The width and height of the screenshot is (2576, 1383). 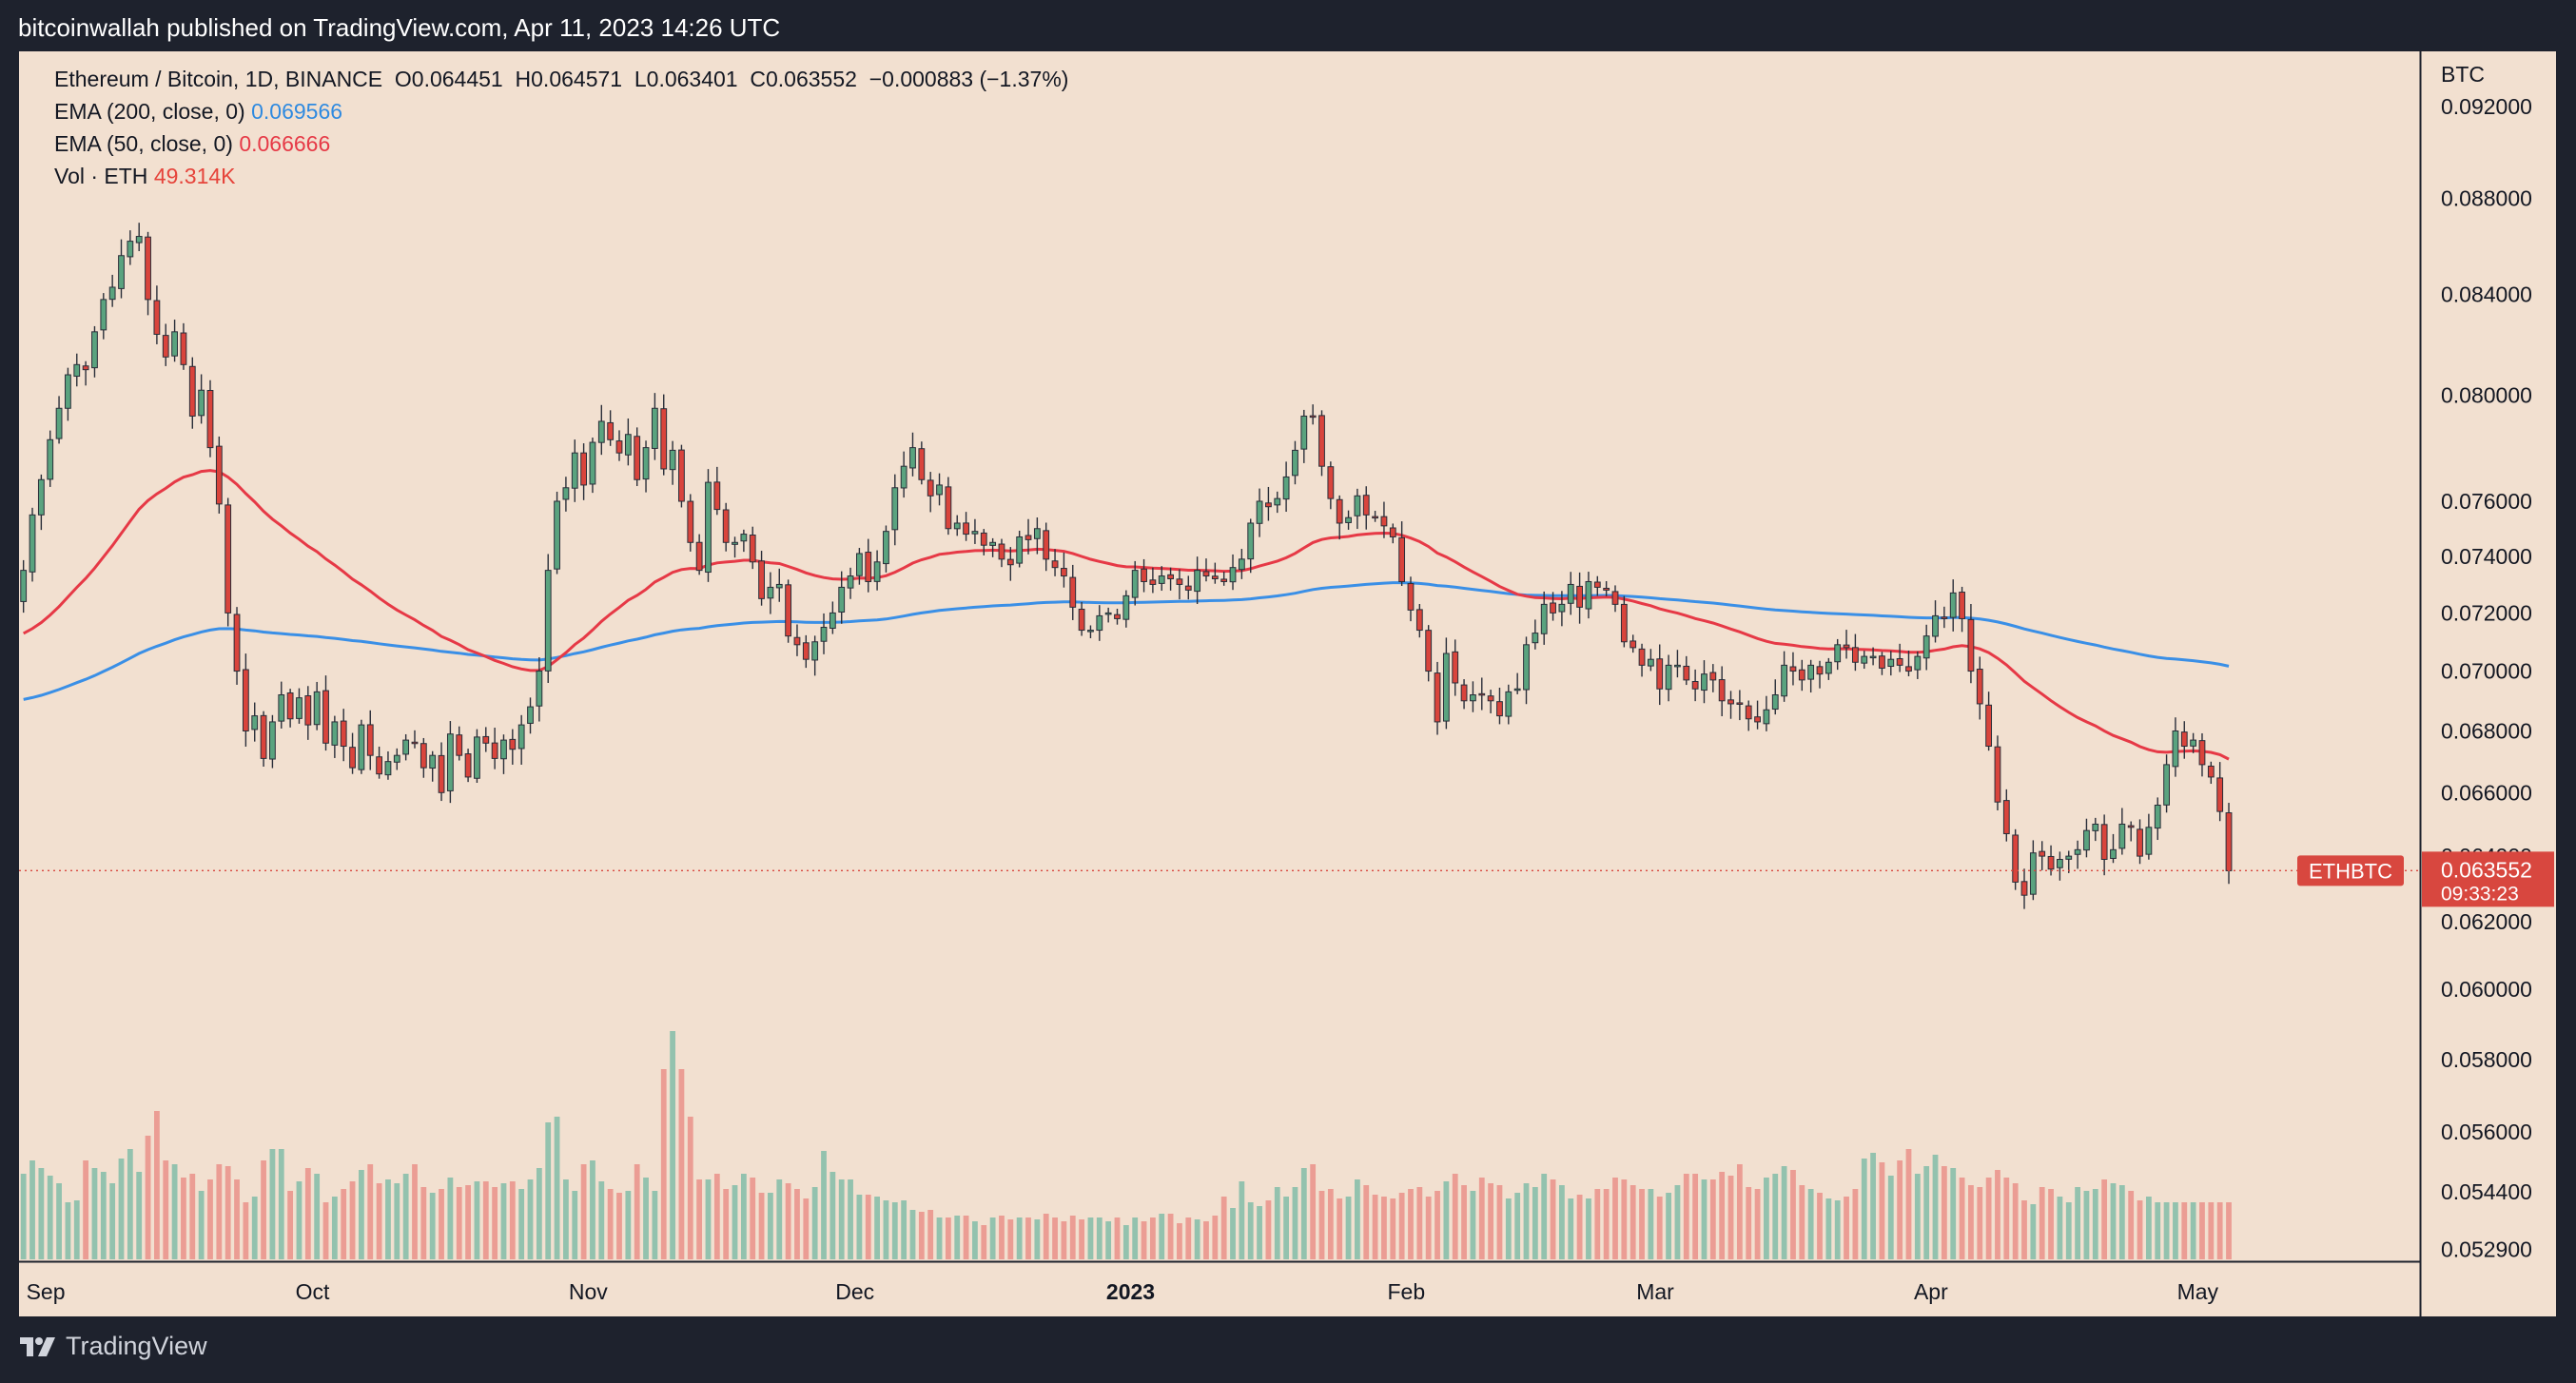 What do you see at coordinates (1219, 1289) in the screenshot?
I see `time-axis-background` at bounding box center [1219, 1289].